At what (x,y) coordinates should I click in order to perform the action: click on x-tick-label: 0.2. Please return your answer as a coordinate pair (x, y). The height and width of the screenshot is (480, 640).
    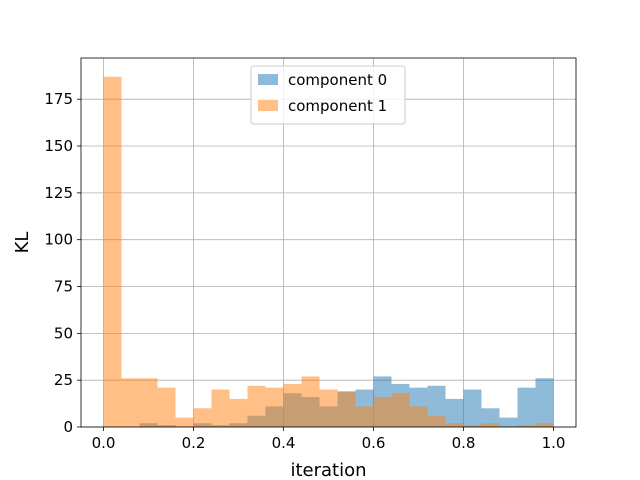
    Looking at the image, I should click on (194, 443).